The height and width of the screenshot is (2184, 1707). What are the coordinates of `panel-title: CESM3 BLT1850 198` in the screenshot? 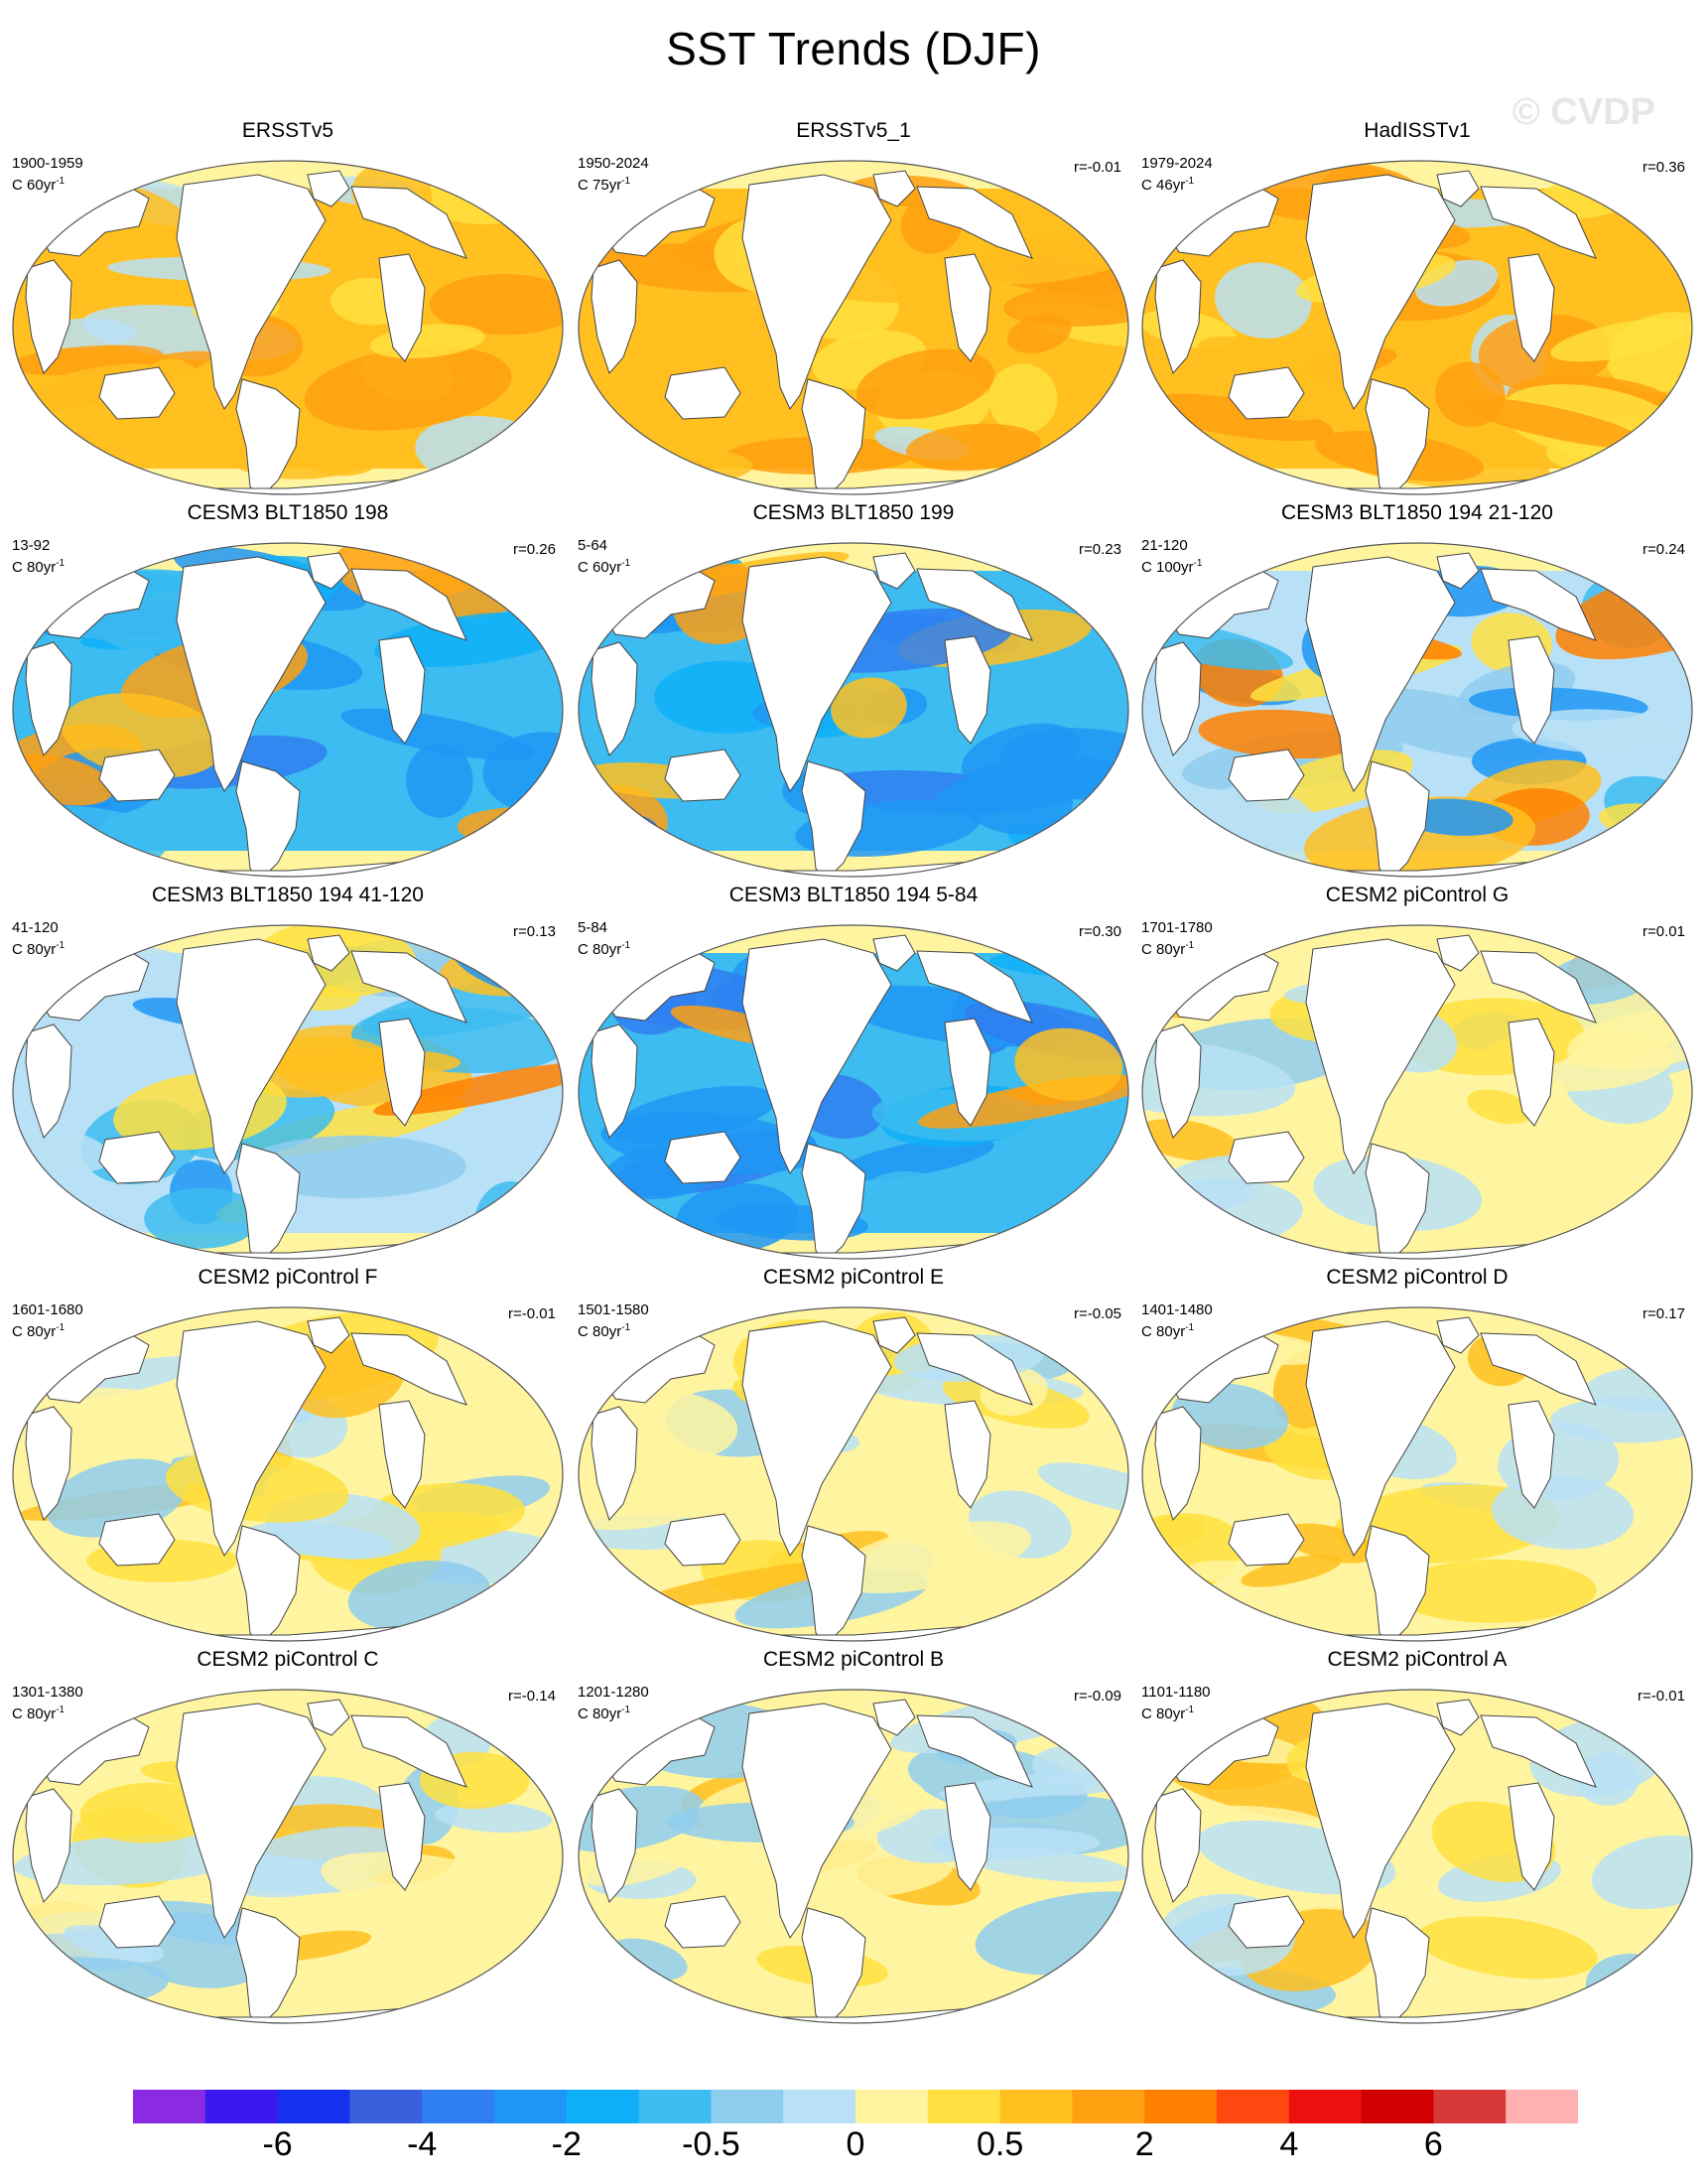 It's located at (288, 512).